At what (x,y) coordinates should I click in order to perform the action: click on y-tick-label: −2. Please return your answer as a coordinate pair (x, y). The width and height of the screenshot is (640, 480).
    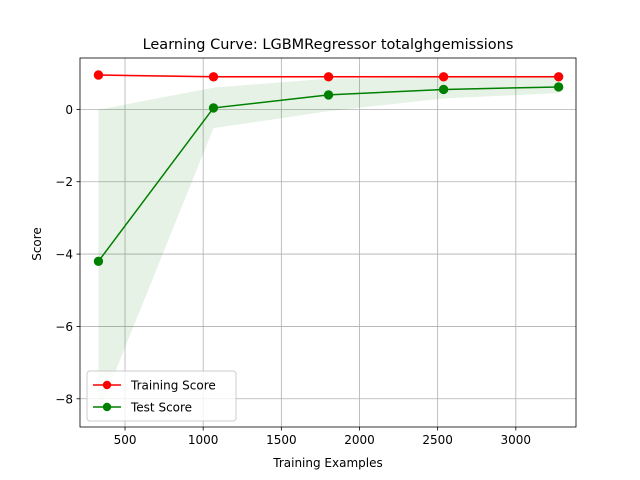
    Looking at the image, I should click on (64, 182).